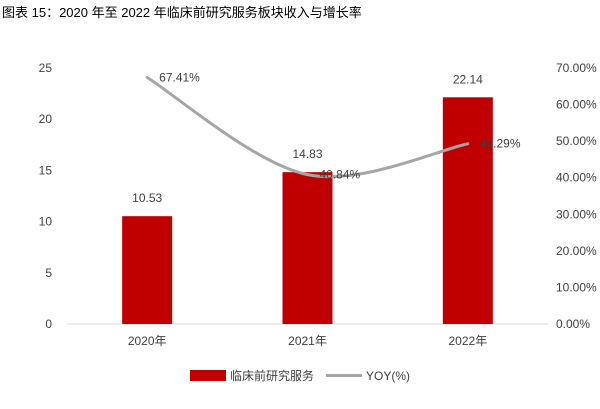  I want to click on legend-item-line: YOY(%), so click(368, 376).